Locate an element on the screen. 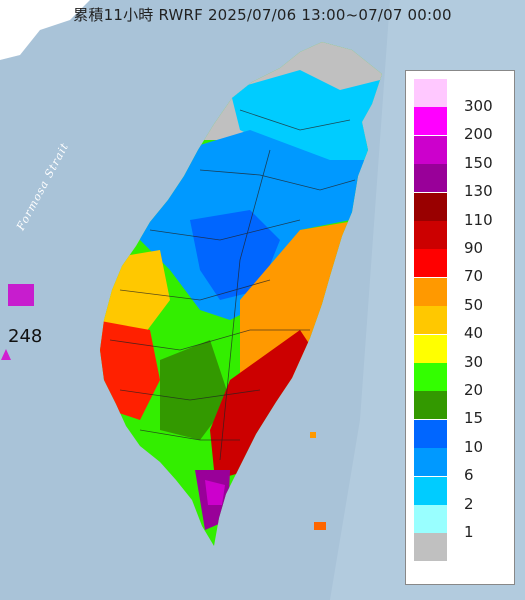  legend-label: 40 is located at coordinates (474, 333).